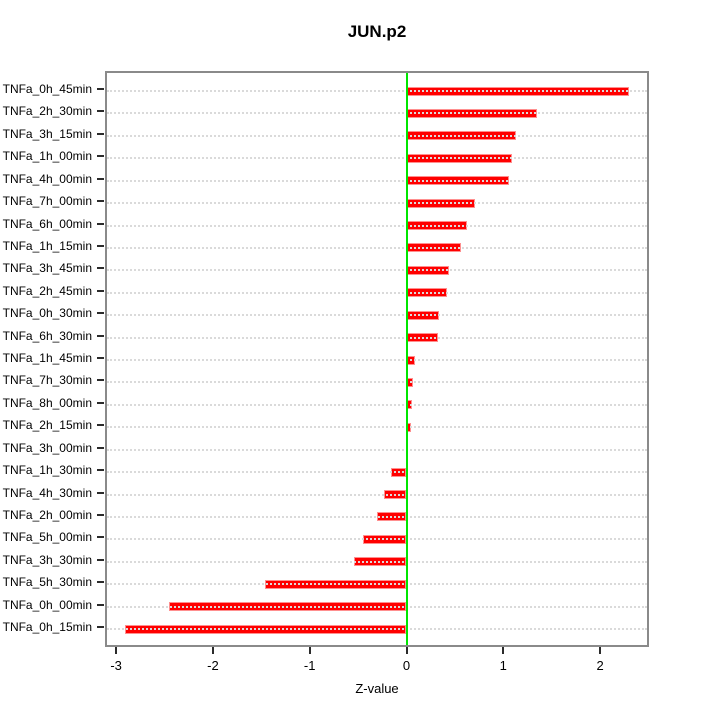 This screenshot has width=720, height=720. Describe the element at coordinates (47, 627) in the screenshot. I see `category-label: TNFa_0h_15min` at that location.